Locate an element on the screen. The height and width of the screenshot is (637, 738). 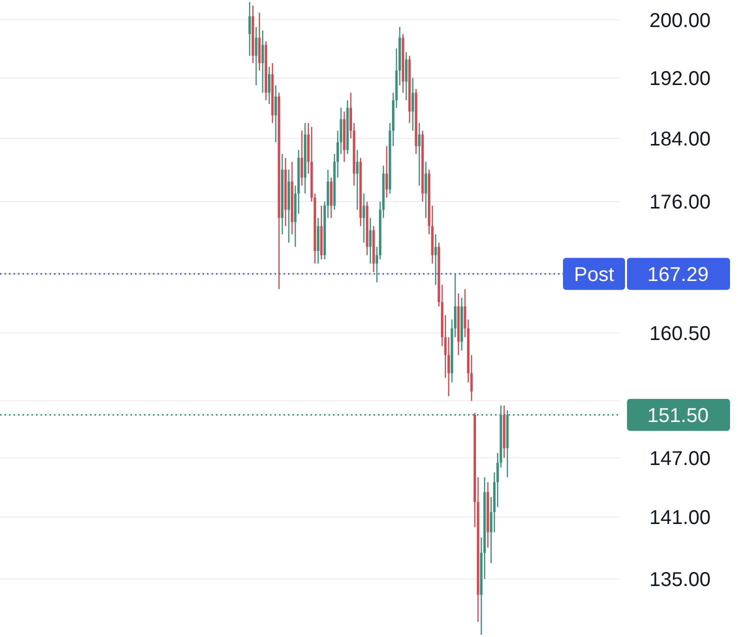
y-tick-label: 167.29 is located at coordinates (678, 275).